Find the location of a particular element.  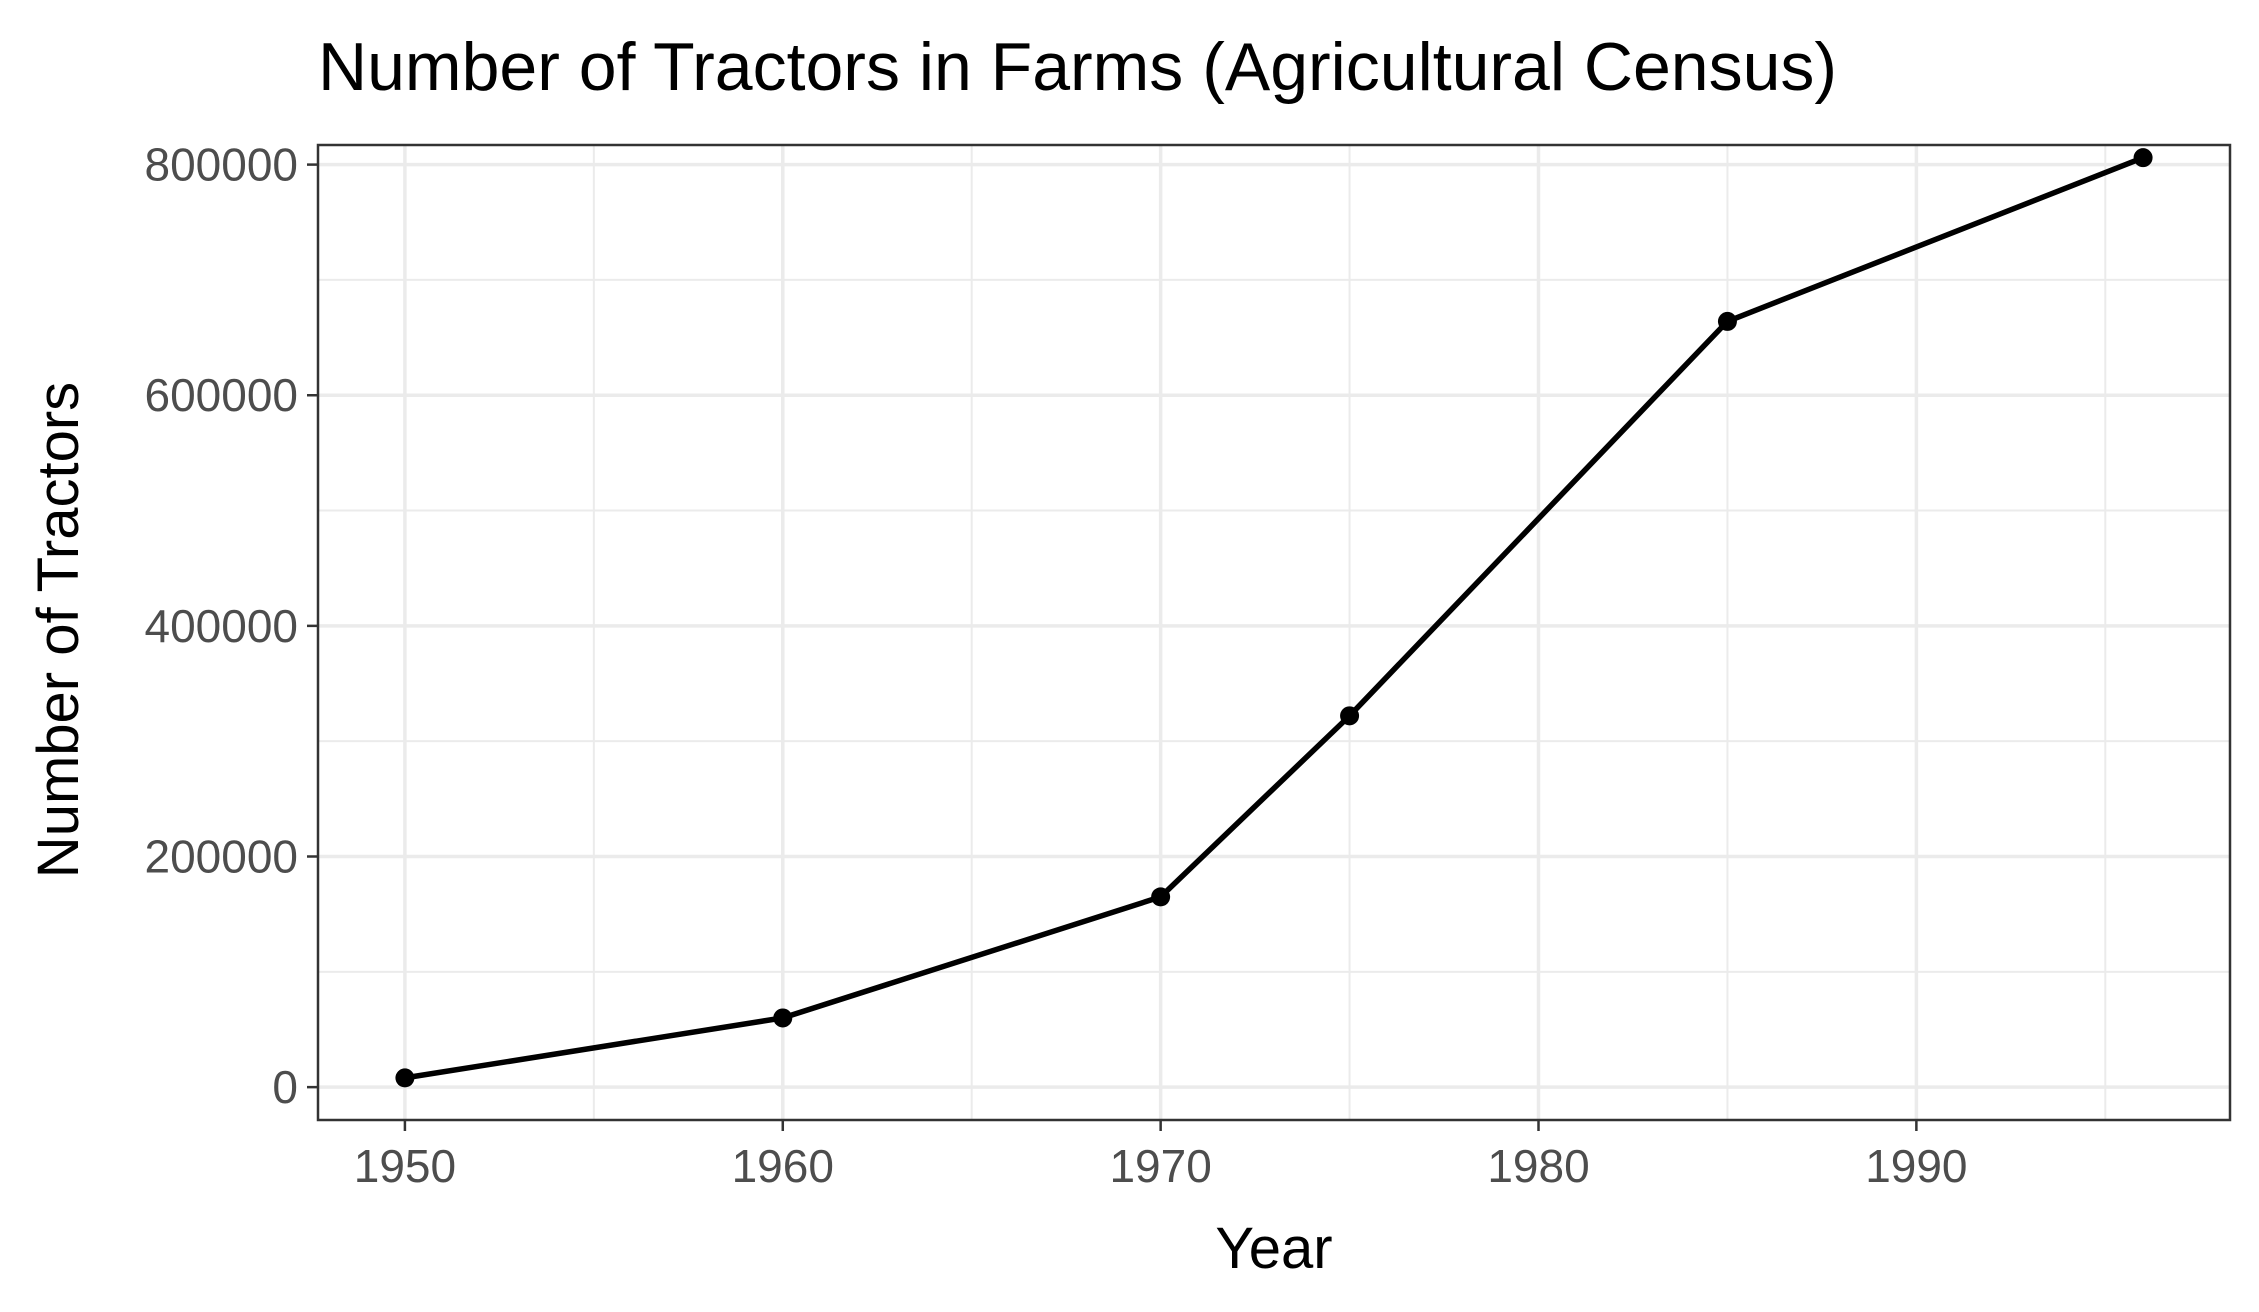

y-tick-label: 400000 is located at coordinates (222, 626).